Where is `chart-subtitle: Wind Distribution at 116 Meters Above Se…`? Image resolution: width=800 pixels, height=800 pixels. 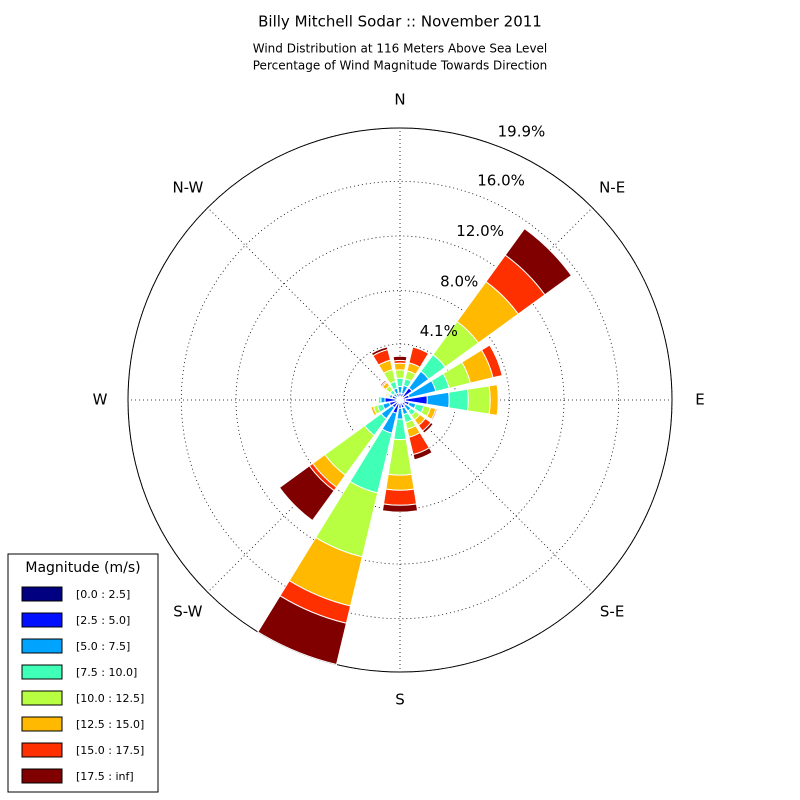 chart-subtitle: Wind Distribution at 116 Meters Above Se… is located at coordinates (400, 49).